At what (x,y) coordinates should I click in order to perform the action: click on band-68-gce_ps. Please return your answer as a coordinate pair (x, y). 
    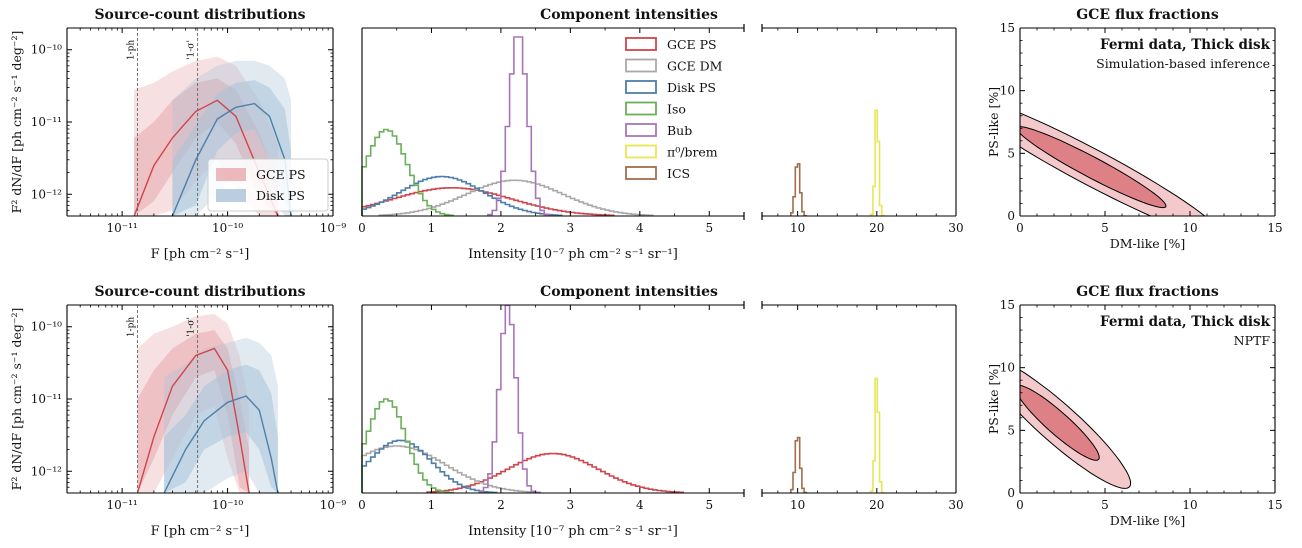
    Looking at the image, I should click on (193, 411).